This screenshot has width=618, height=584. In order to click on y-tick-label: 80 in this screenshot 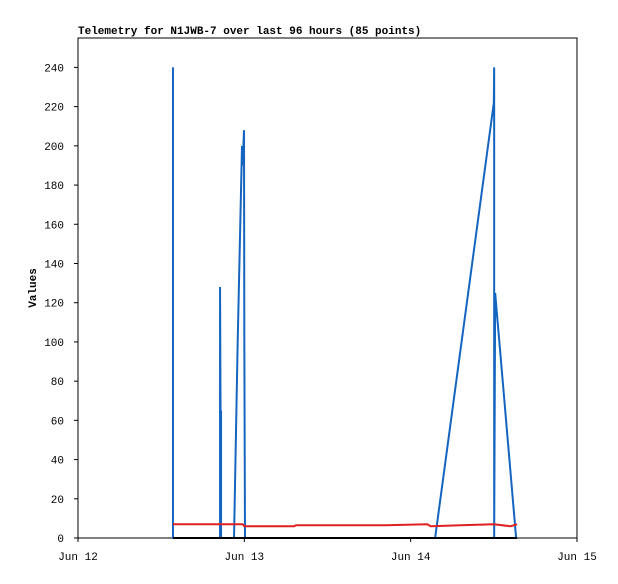, I will do `click(57, 383)`.